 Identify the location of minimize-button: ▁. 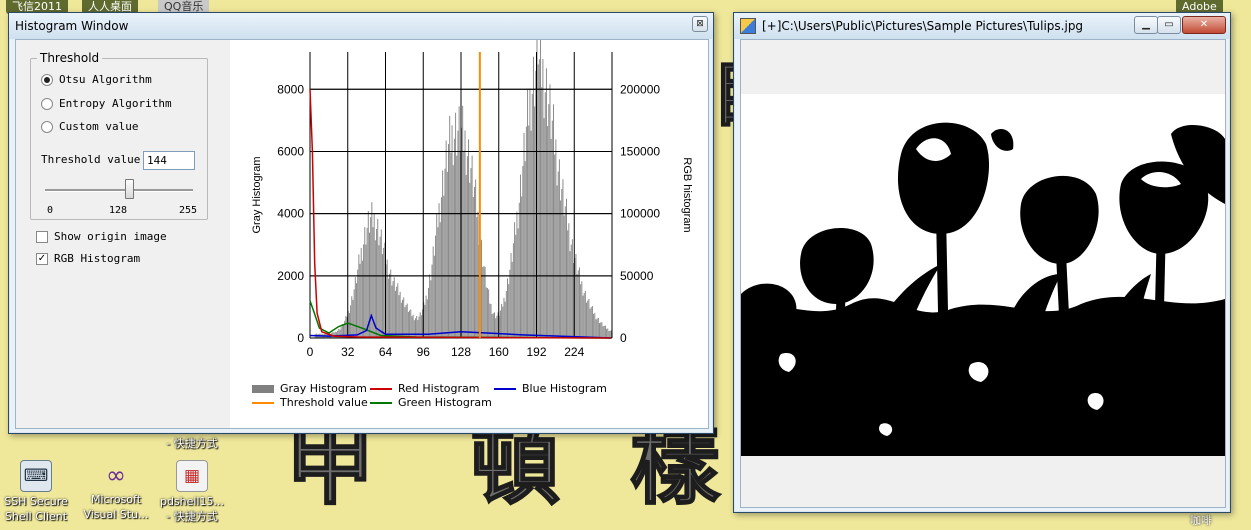
(1146, 25).